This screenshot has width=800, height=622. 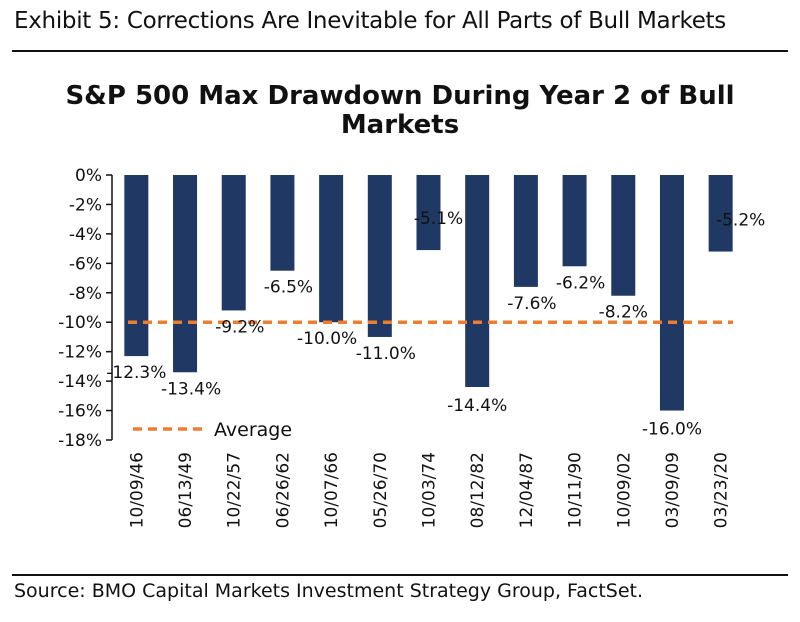 I want to click on data-label: -13.4%, so click(x=191, y=389).